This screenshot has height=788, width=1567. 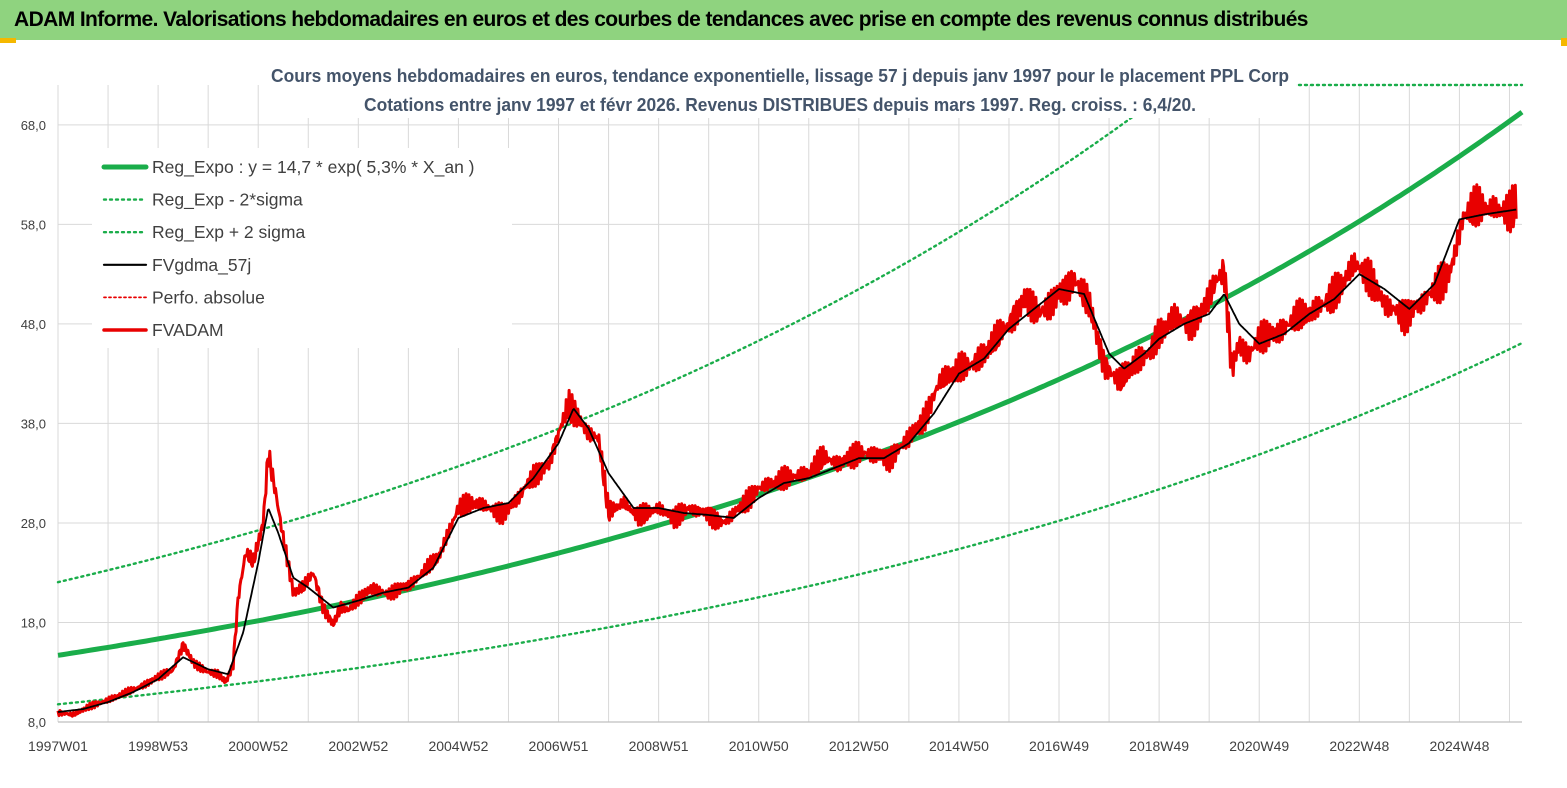 What do you see at coordinates (1059, 746) in the screenshot?
I see `x-tick-label: 2016W49` at bounding box center [1059, 746].